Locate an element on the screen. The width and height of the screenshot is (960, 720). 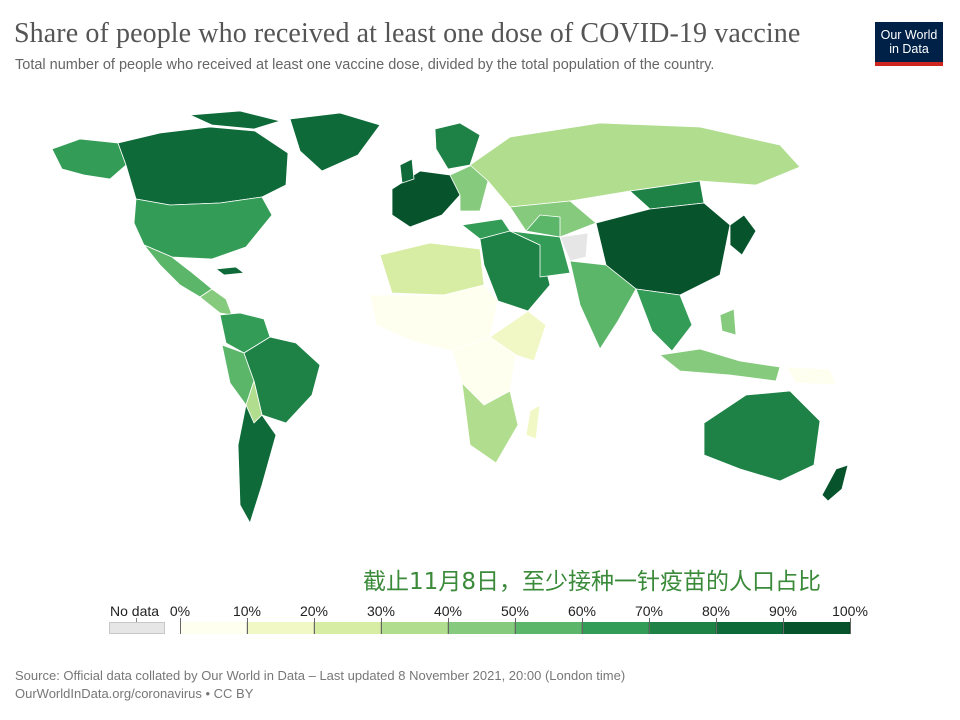
logo-line-1: Our World is located at coordinates (909, 35).